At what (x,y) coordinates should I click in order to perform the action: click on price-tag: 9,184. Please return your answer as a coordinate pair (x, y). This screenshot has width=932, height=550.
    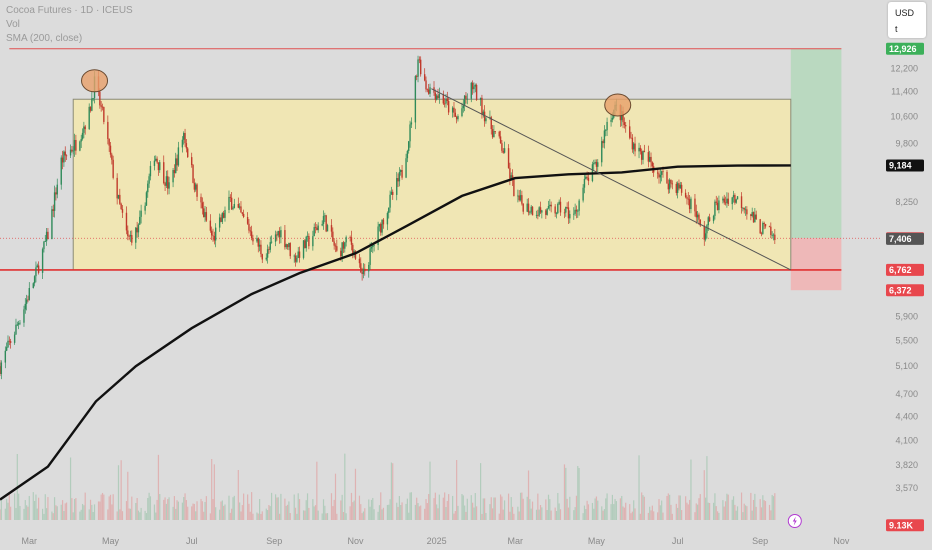
    Looking at the image, I should click on (905, 165).